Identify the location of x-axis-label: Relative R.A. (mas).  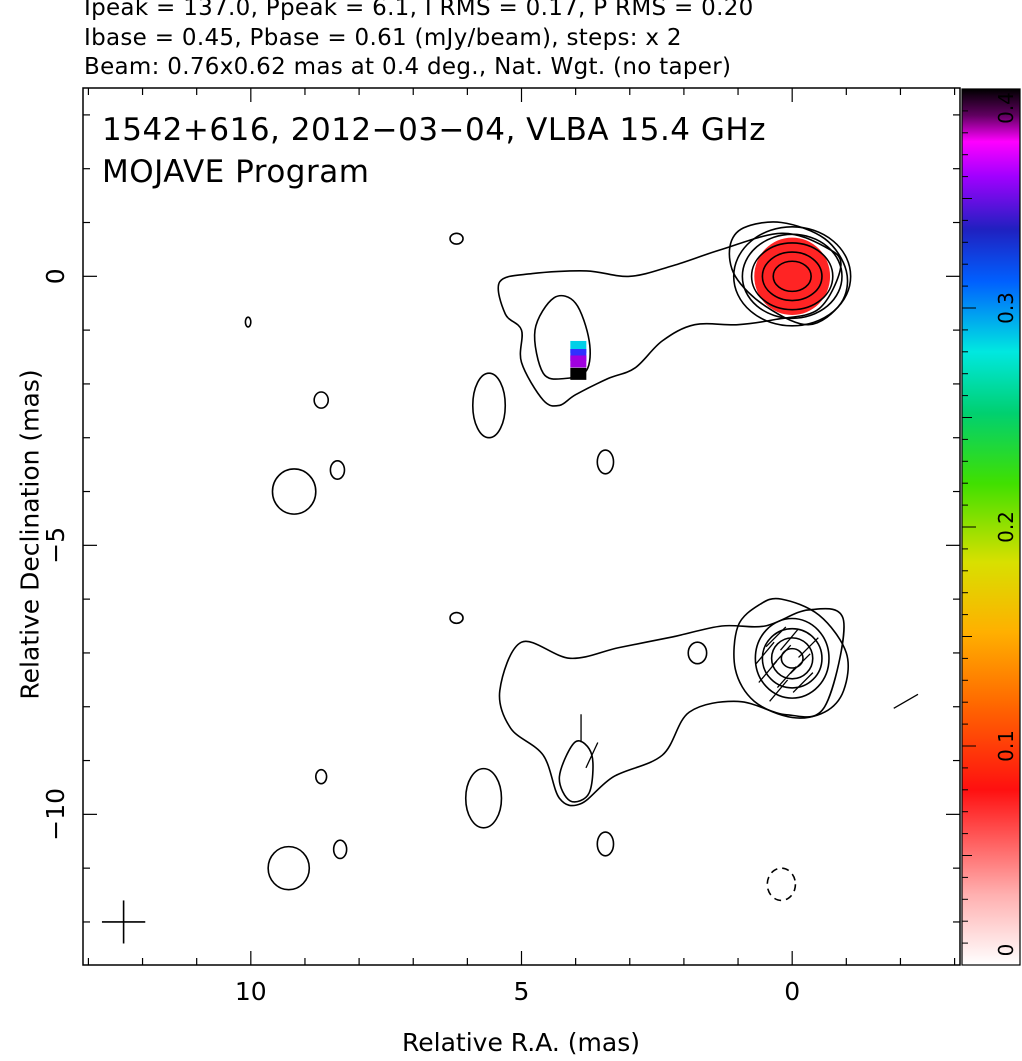
(521, 1042).